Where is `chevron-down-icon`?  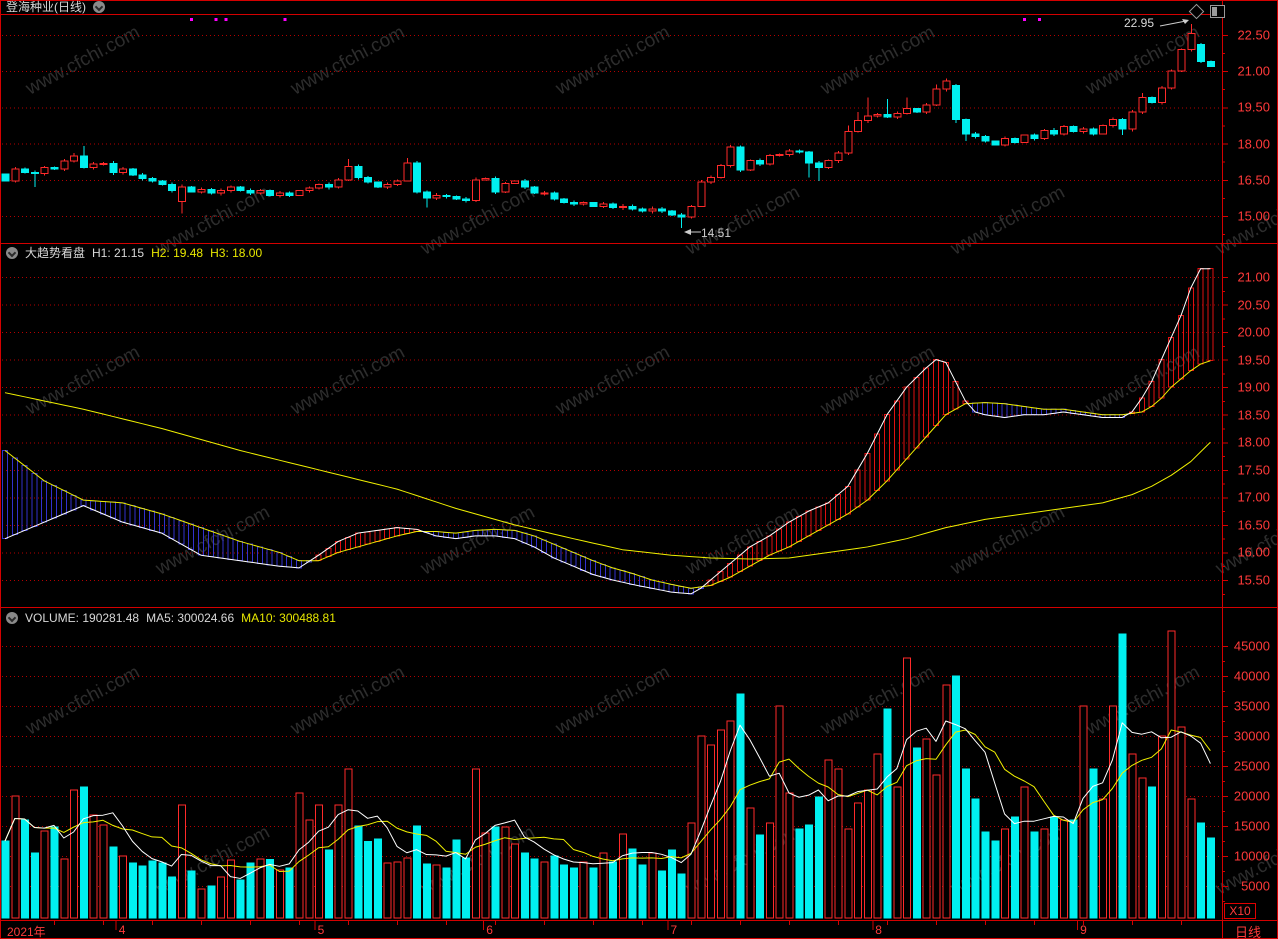 chevron-down-icon is located at coordinates (99, 7).